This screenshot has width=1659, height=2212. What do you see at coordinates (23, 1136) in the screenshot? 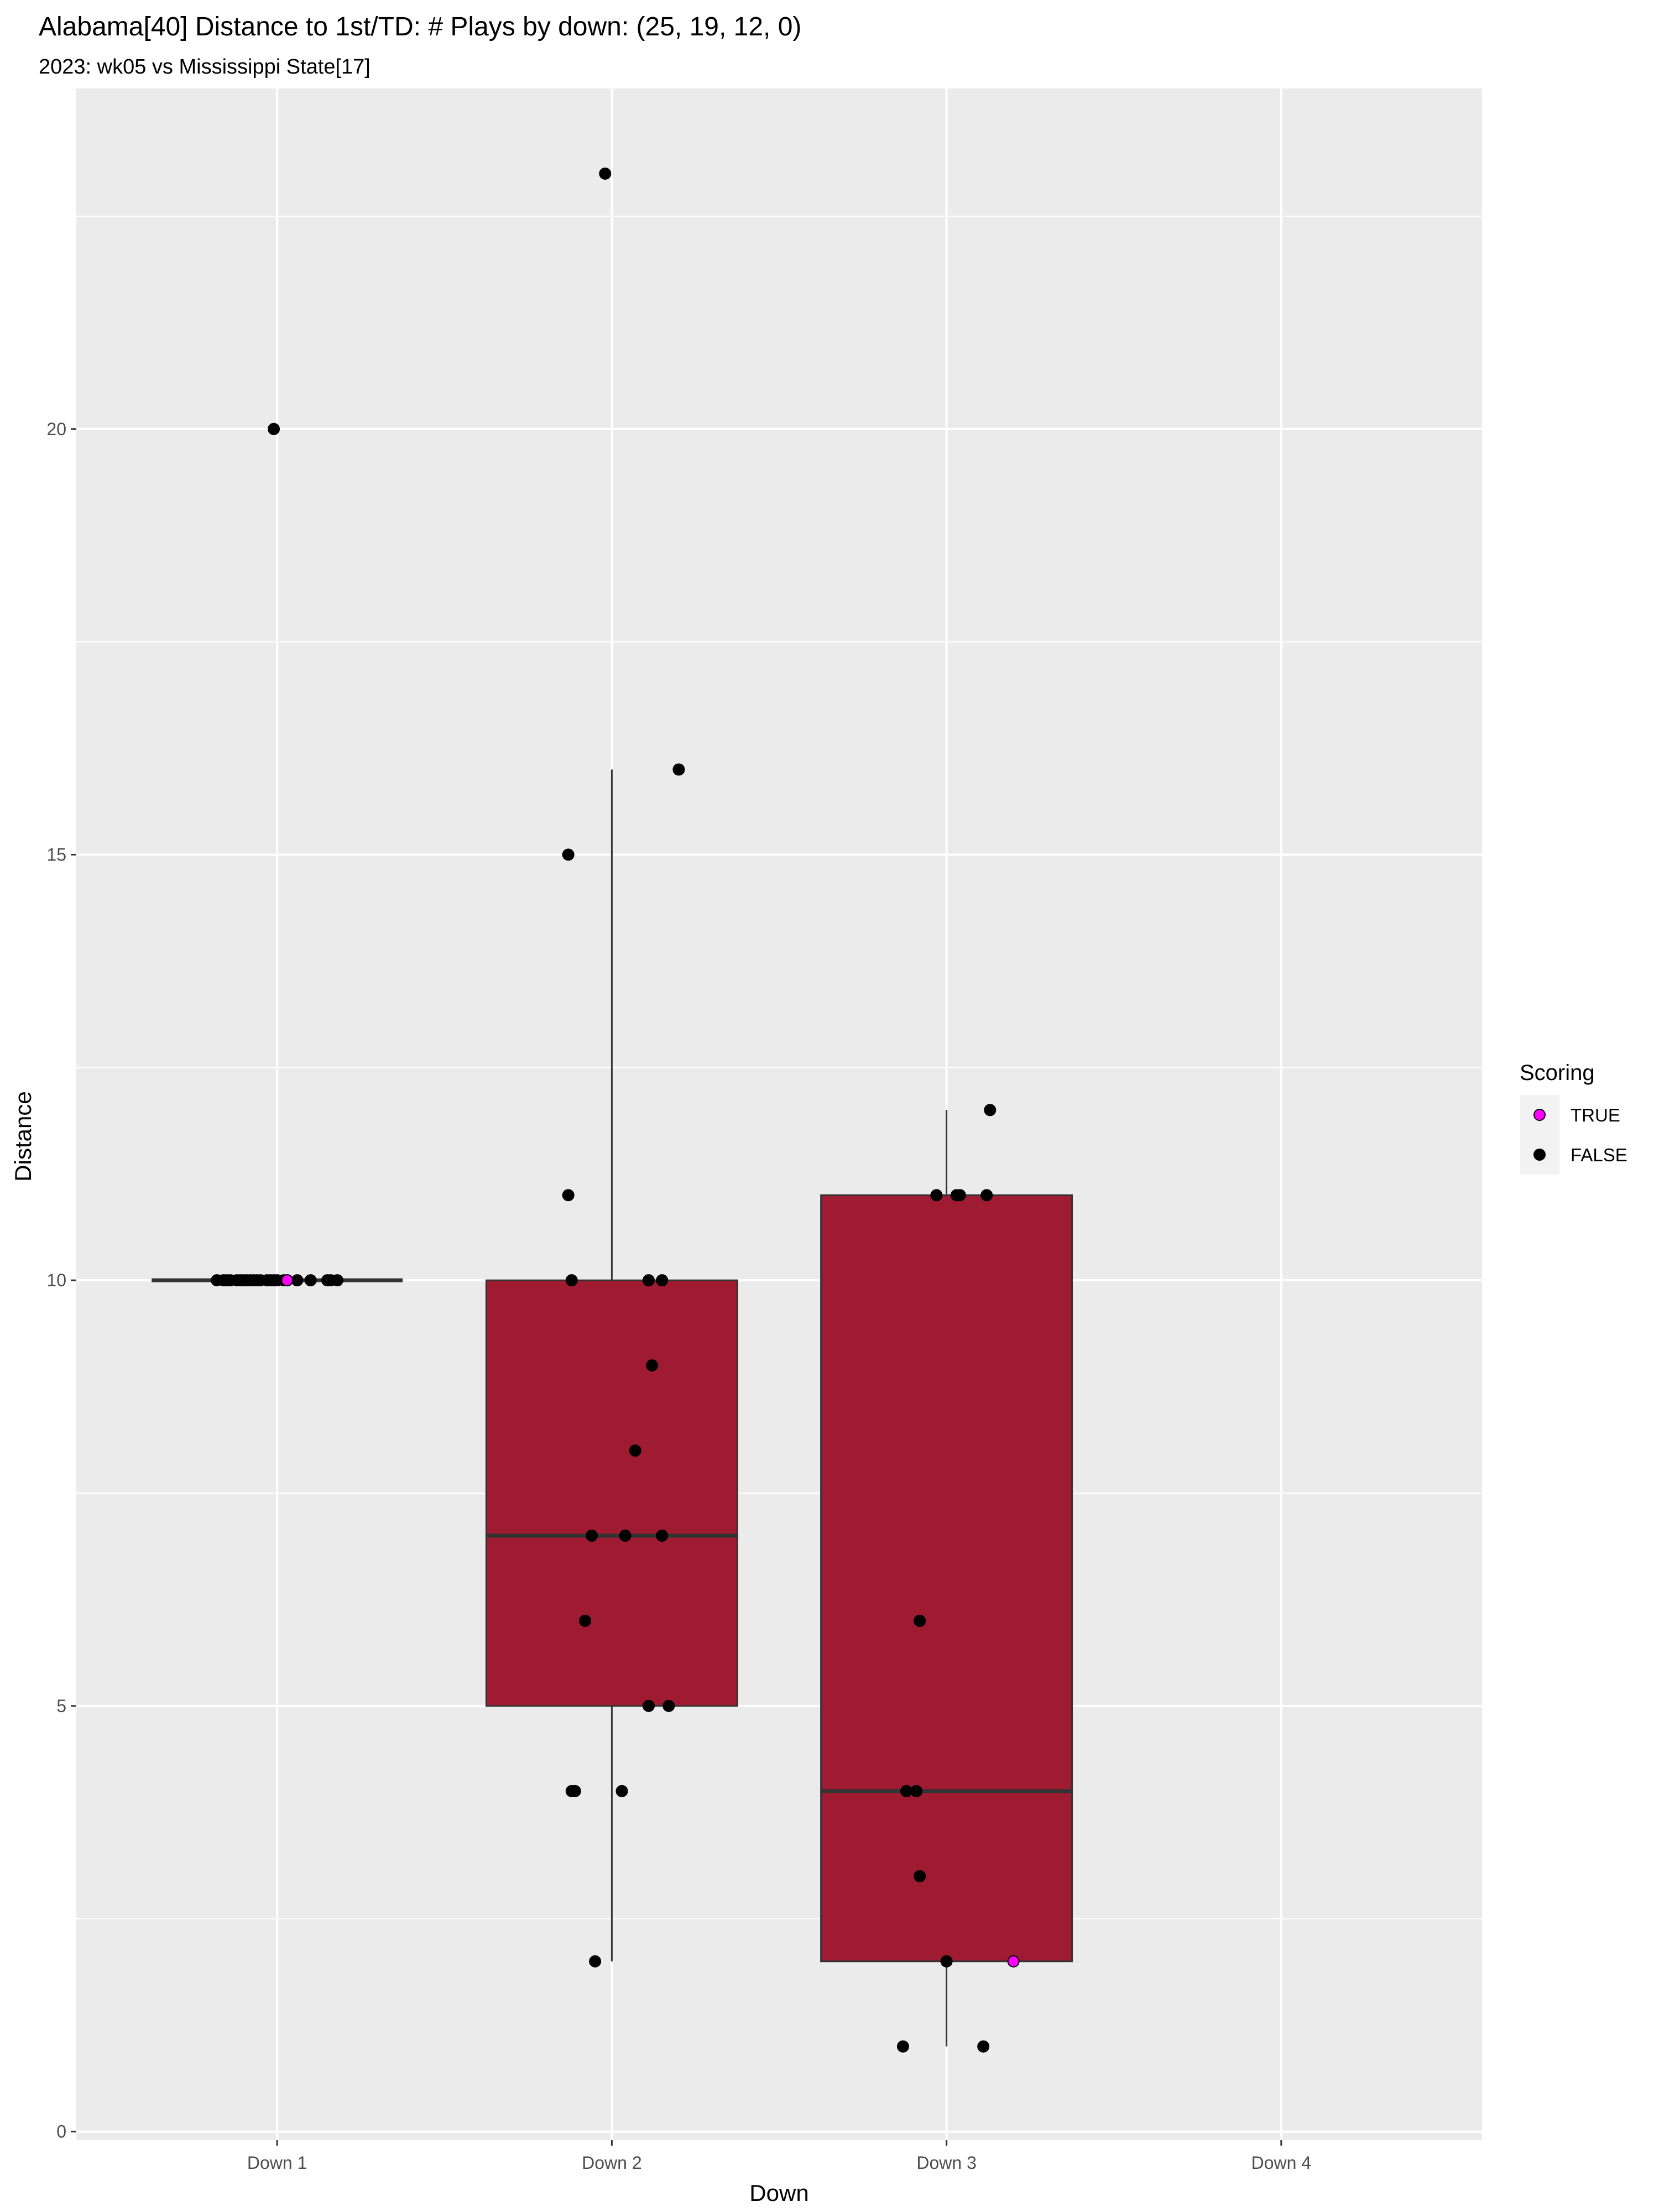
I see `y-axis-title: Distance` at bounding box center [23, 1136].